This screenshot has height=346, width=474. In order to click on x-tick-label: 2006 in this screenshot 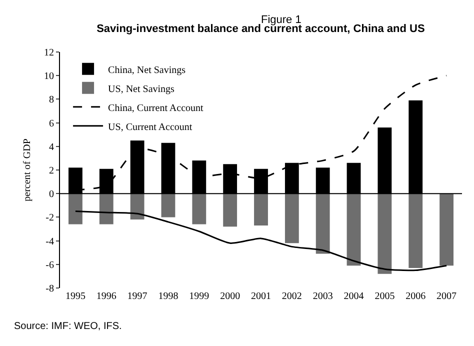, I will do `click(416, 296)`.